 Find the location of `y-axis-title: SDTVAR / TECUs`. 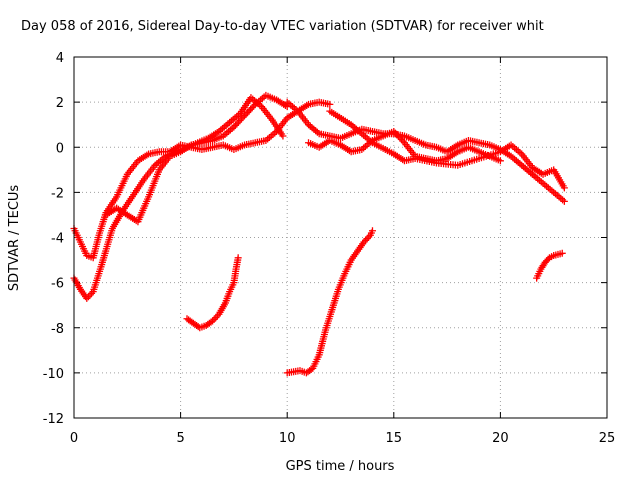

y-axis-title: SDTVAR / TECUs is located at coordinates (14, 238).